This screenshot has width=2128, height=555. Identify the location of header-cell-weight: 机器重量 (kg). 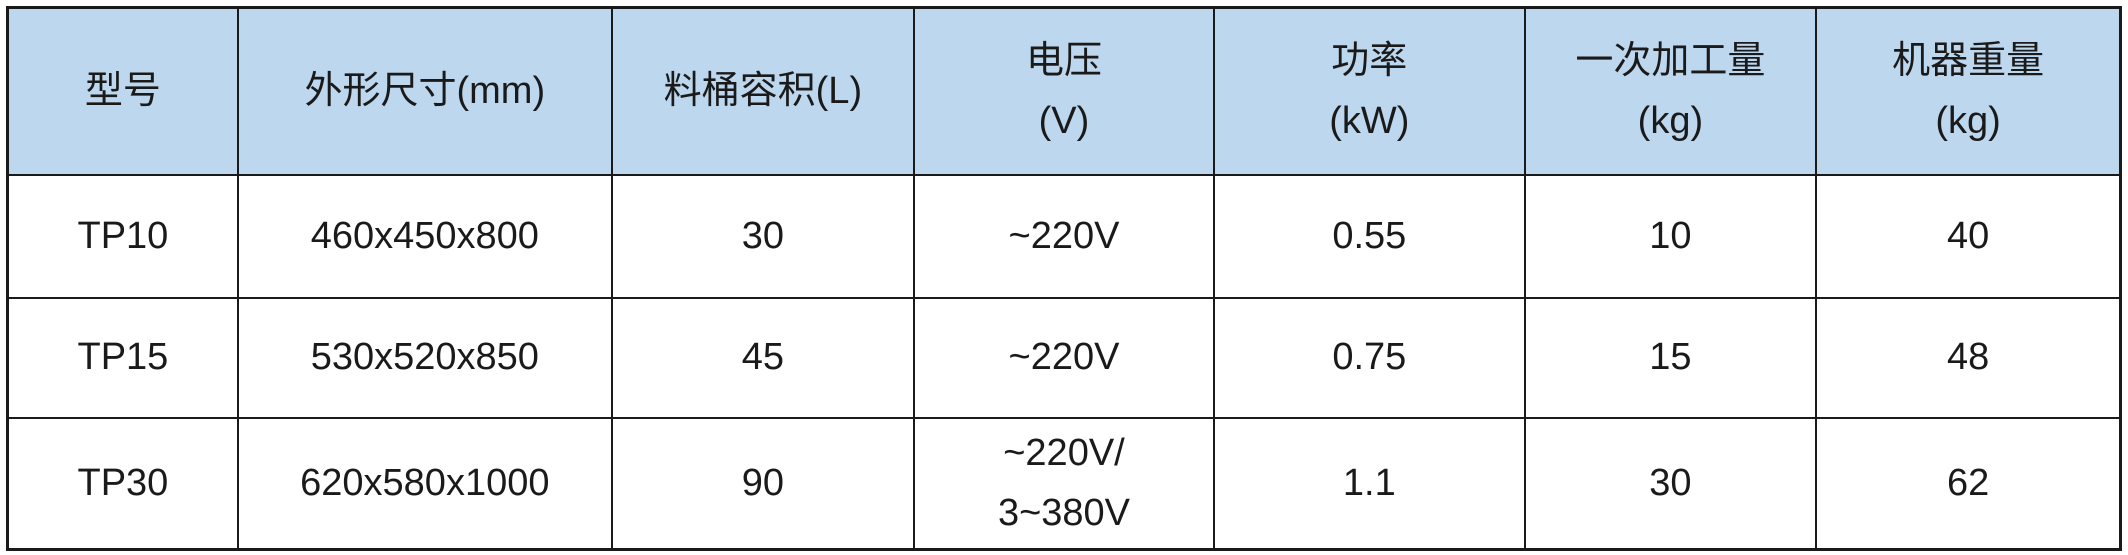
(1968, 91).